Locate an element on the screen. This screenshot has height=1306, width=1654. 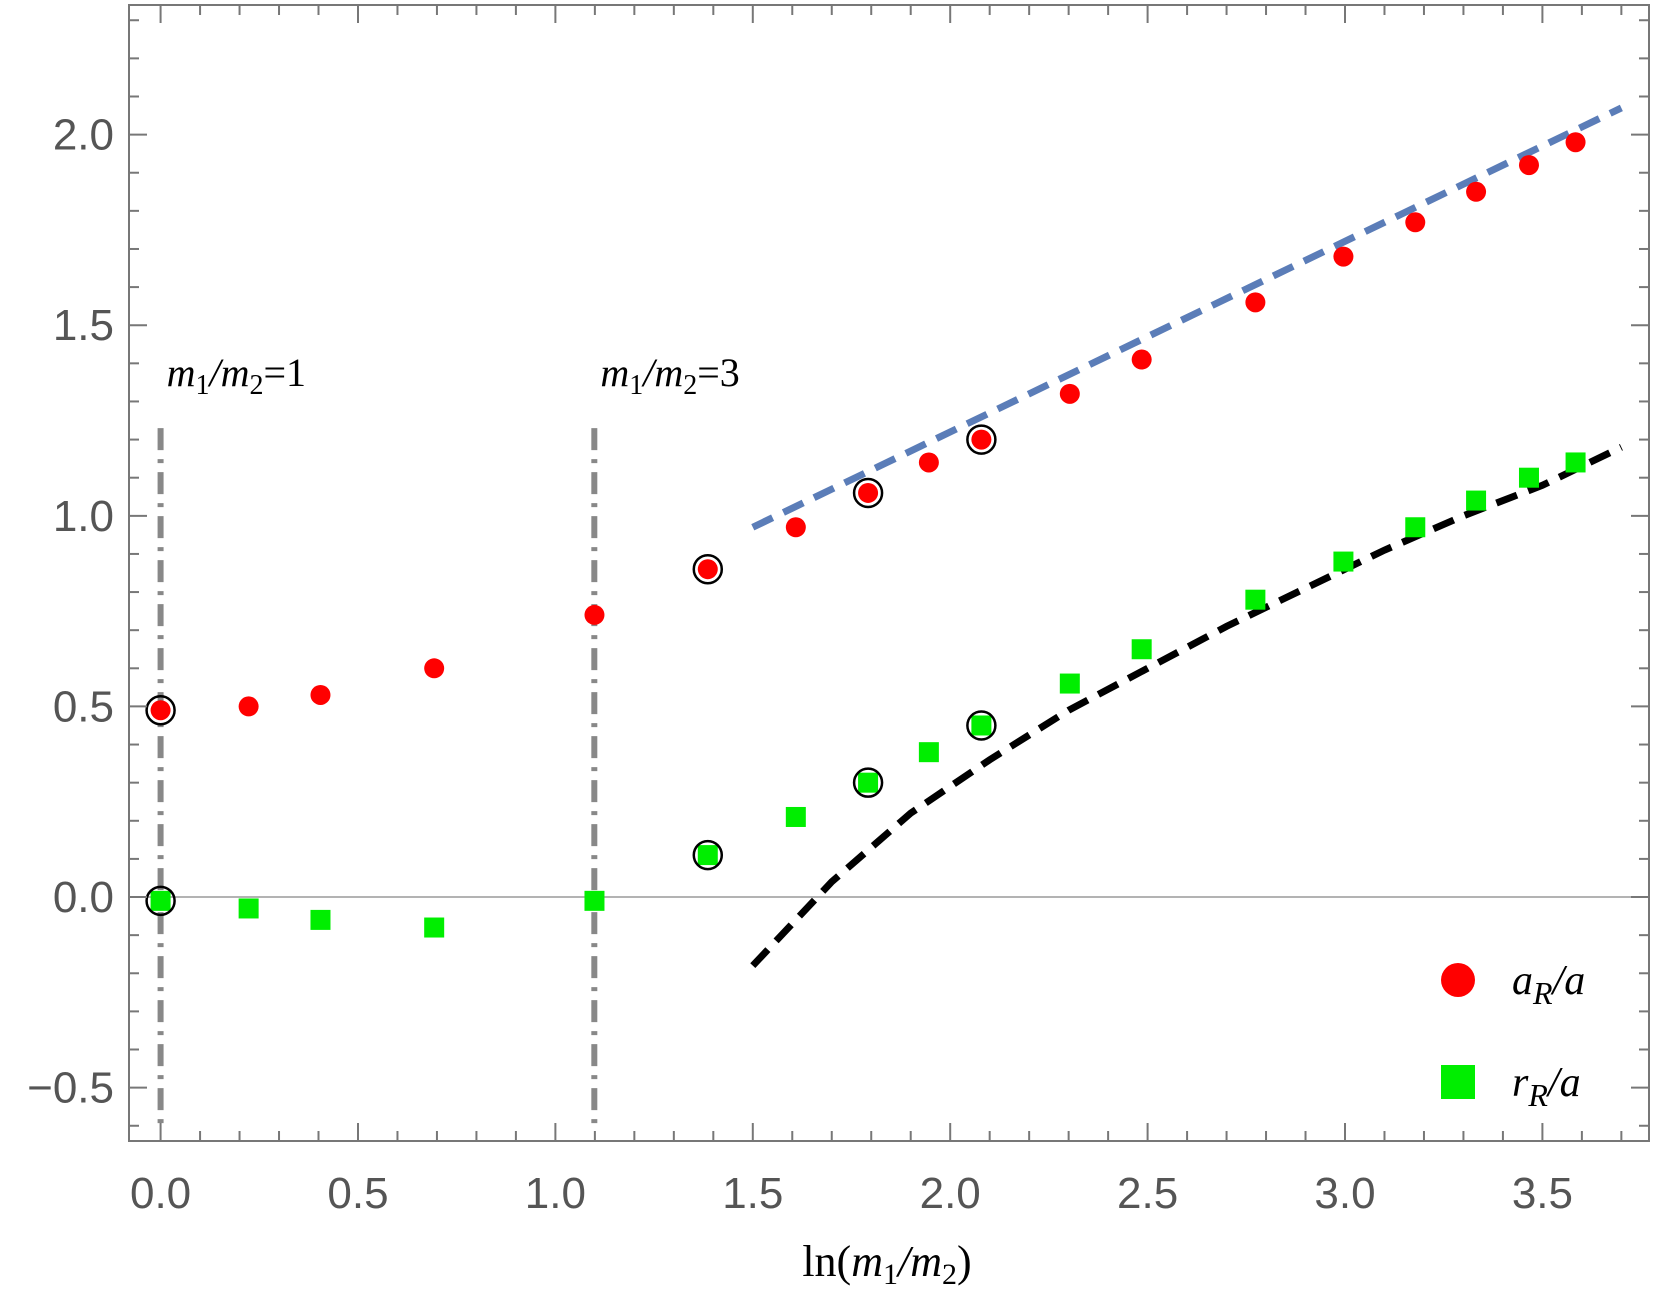
x-tick-label: 0.5 is located at coordinates (357, 1193).